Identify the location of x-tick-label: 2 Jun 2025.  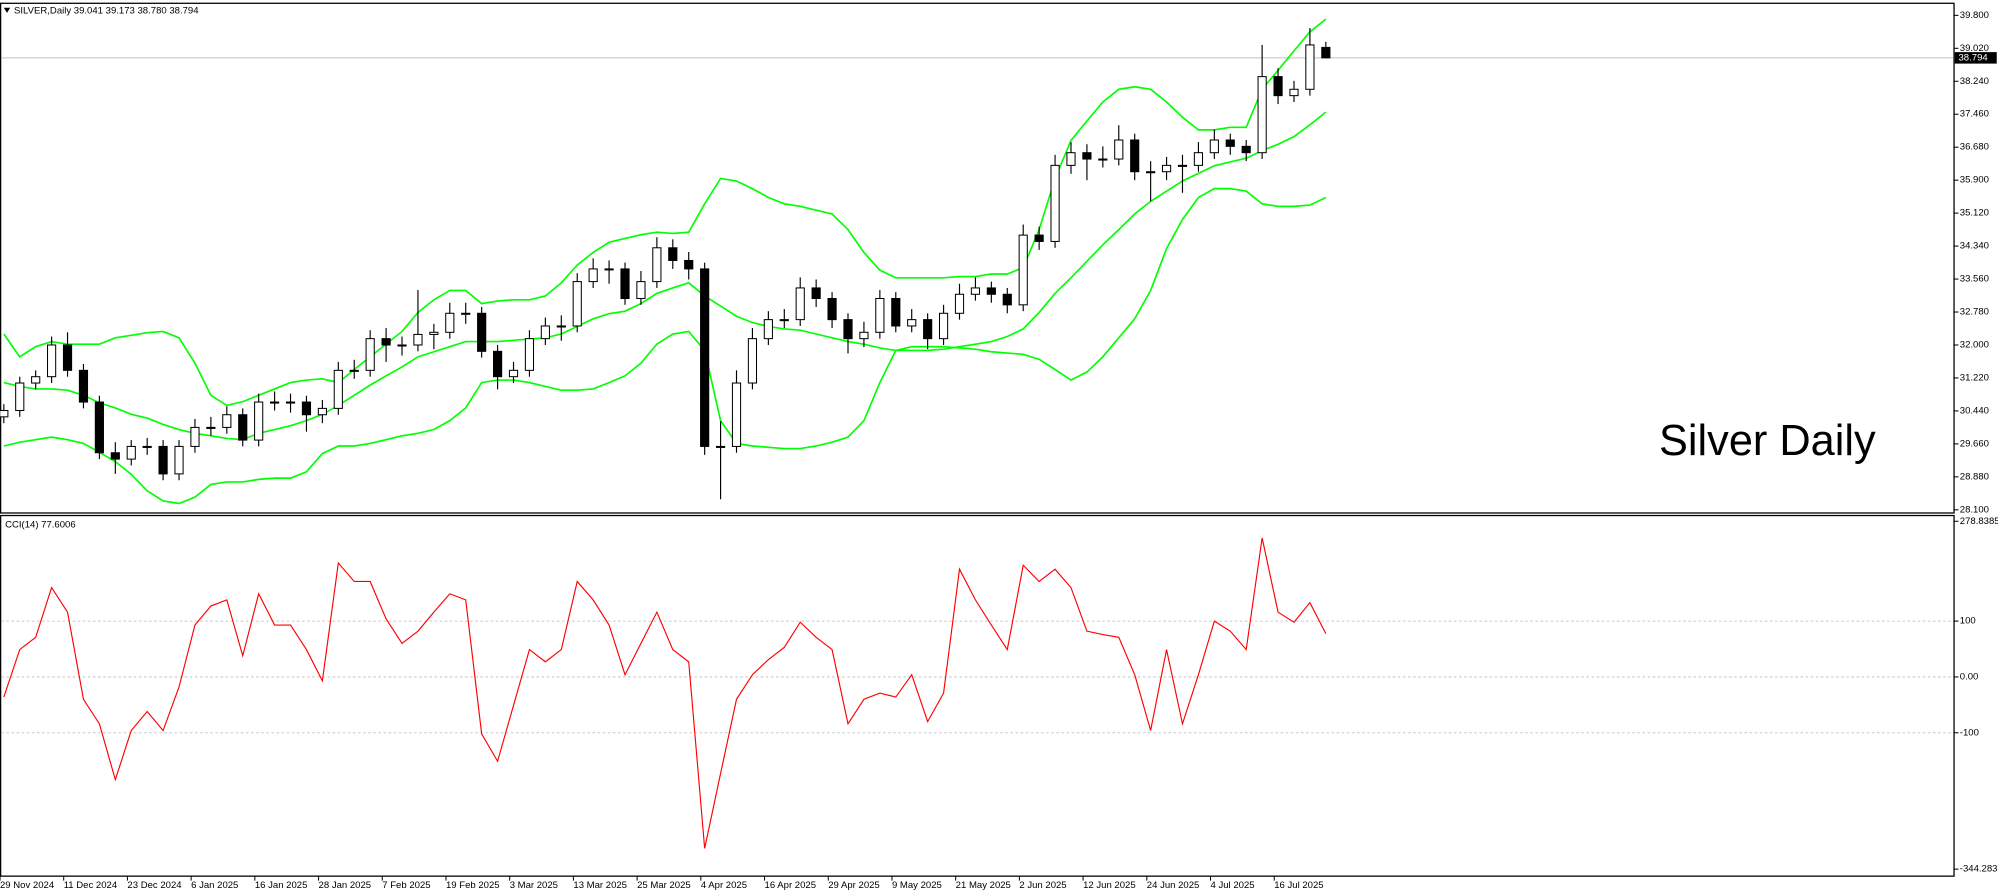
(1042, 885).